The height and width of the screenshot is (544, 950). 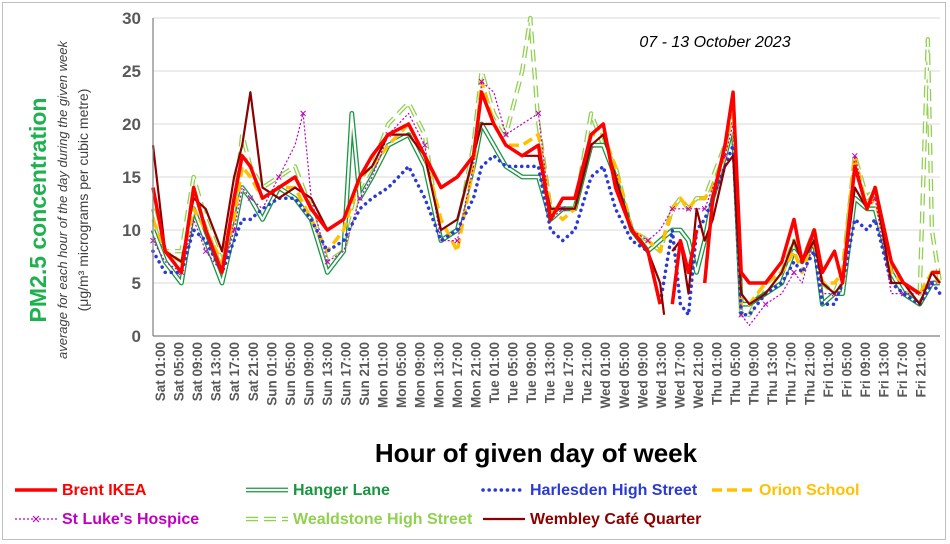 I want to click on x-tick-label: Thu 17:00, so click(x=791, y=373).